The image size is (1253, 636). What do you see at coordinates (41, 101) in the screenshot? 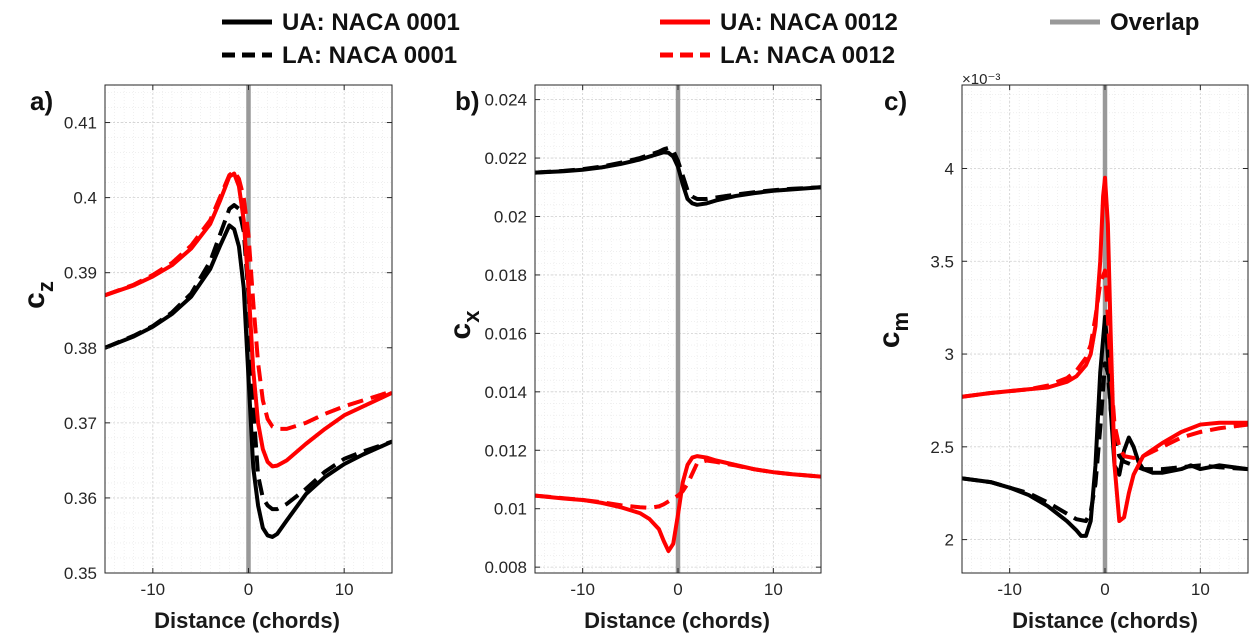
I see `panel-label-a: a)` at bounding box center [41, 101].